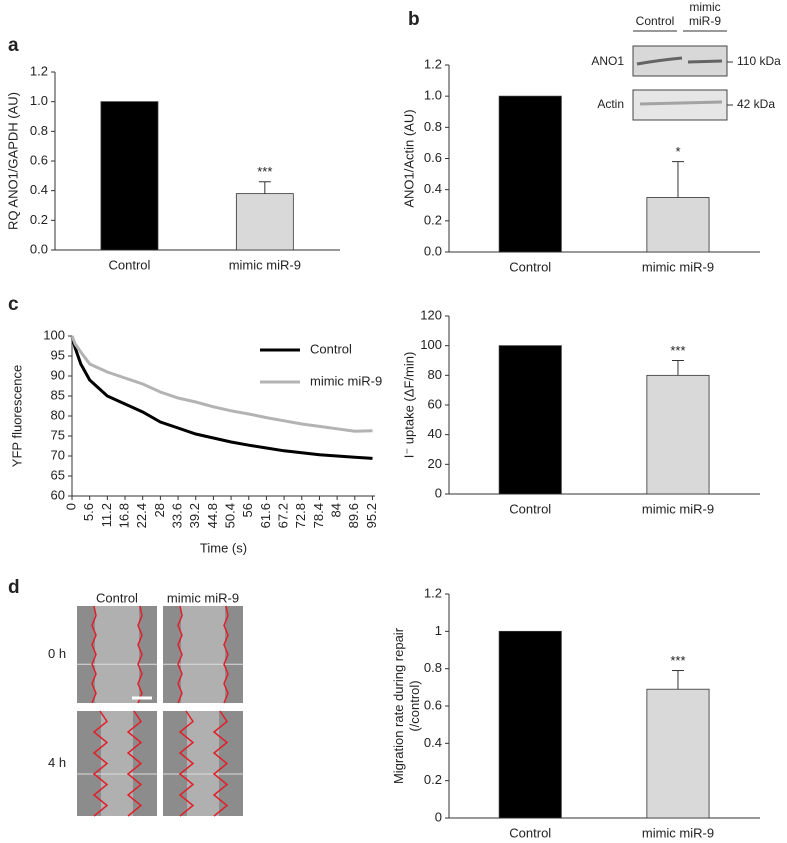  Describe the element at coordinates (212, 515) in the screenshot. I see `x-tick-label: 44.8` at that location.